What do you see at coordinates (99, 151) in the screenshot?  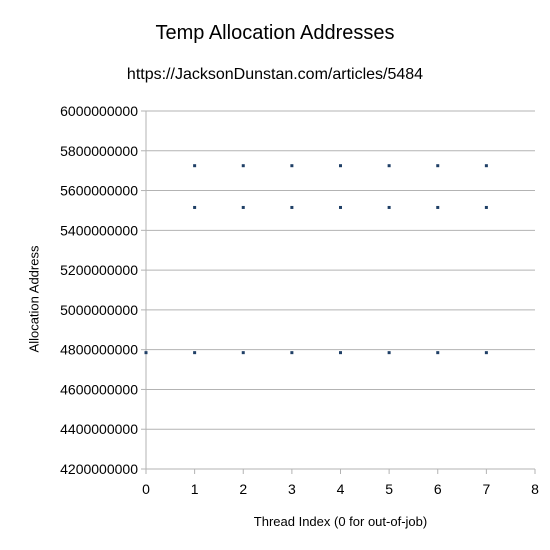 I see `y-tick-label-8: 5800000000` at bounding box center [99, 151].